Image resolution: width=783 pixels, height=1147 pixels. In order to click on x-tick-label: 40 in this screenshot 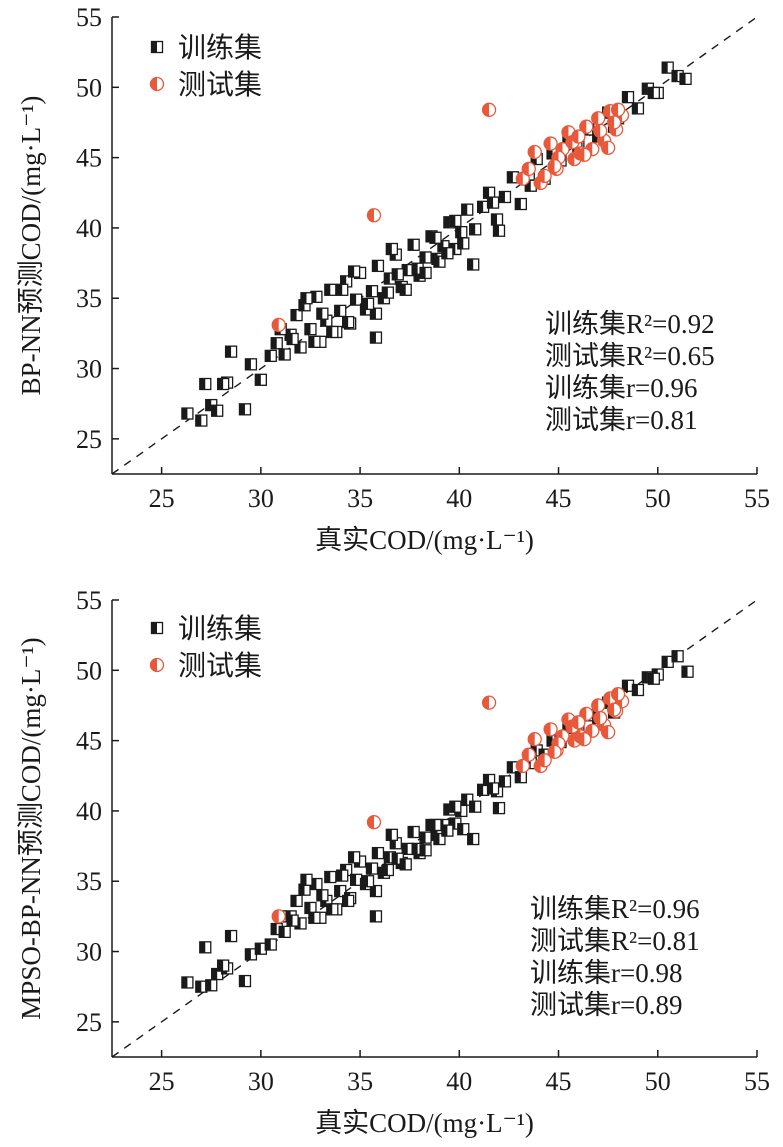, I will do `click(459, 1081)`.